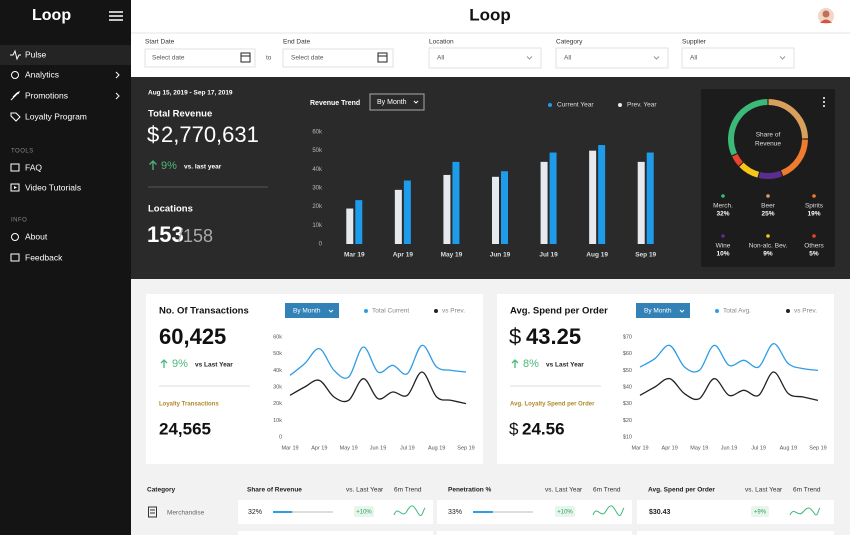 This screenshot has height=535, width=850. I want to click on nav-promotions: Promotions, so click(65, 95).